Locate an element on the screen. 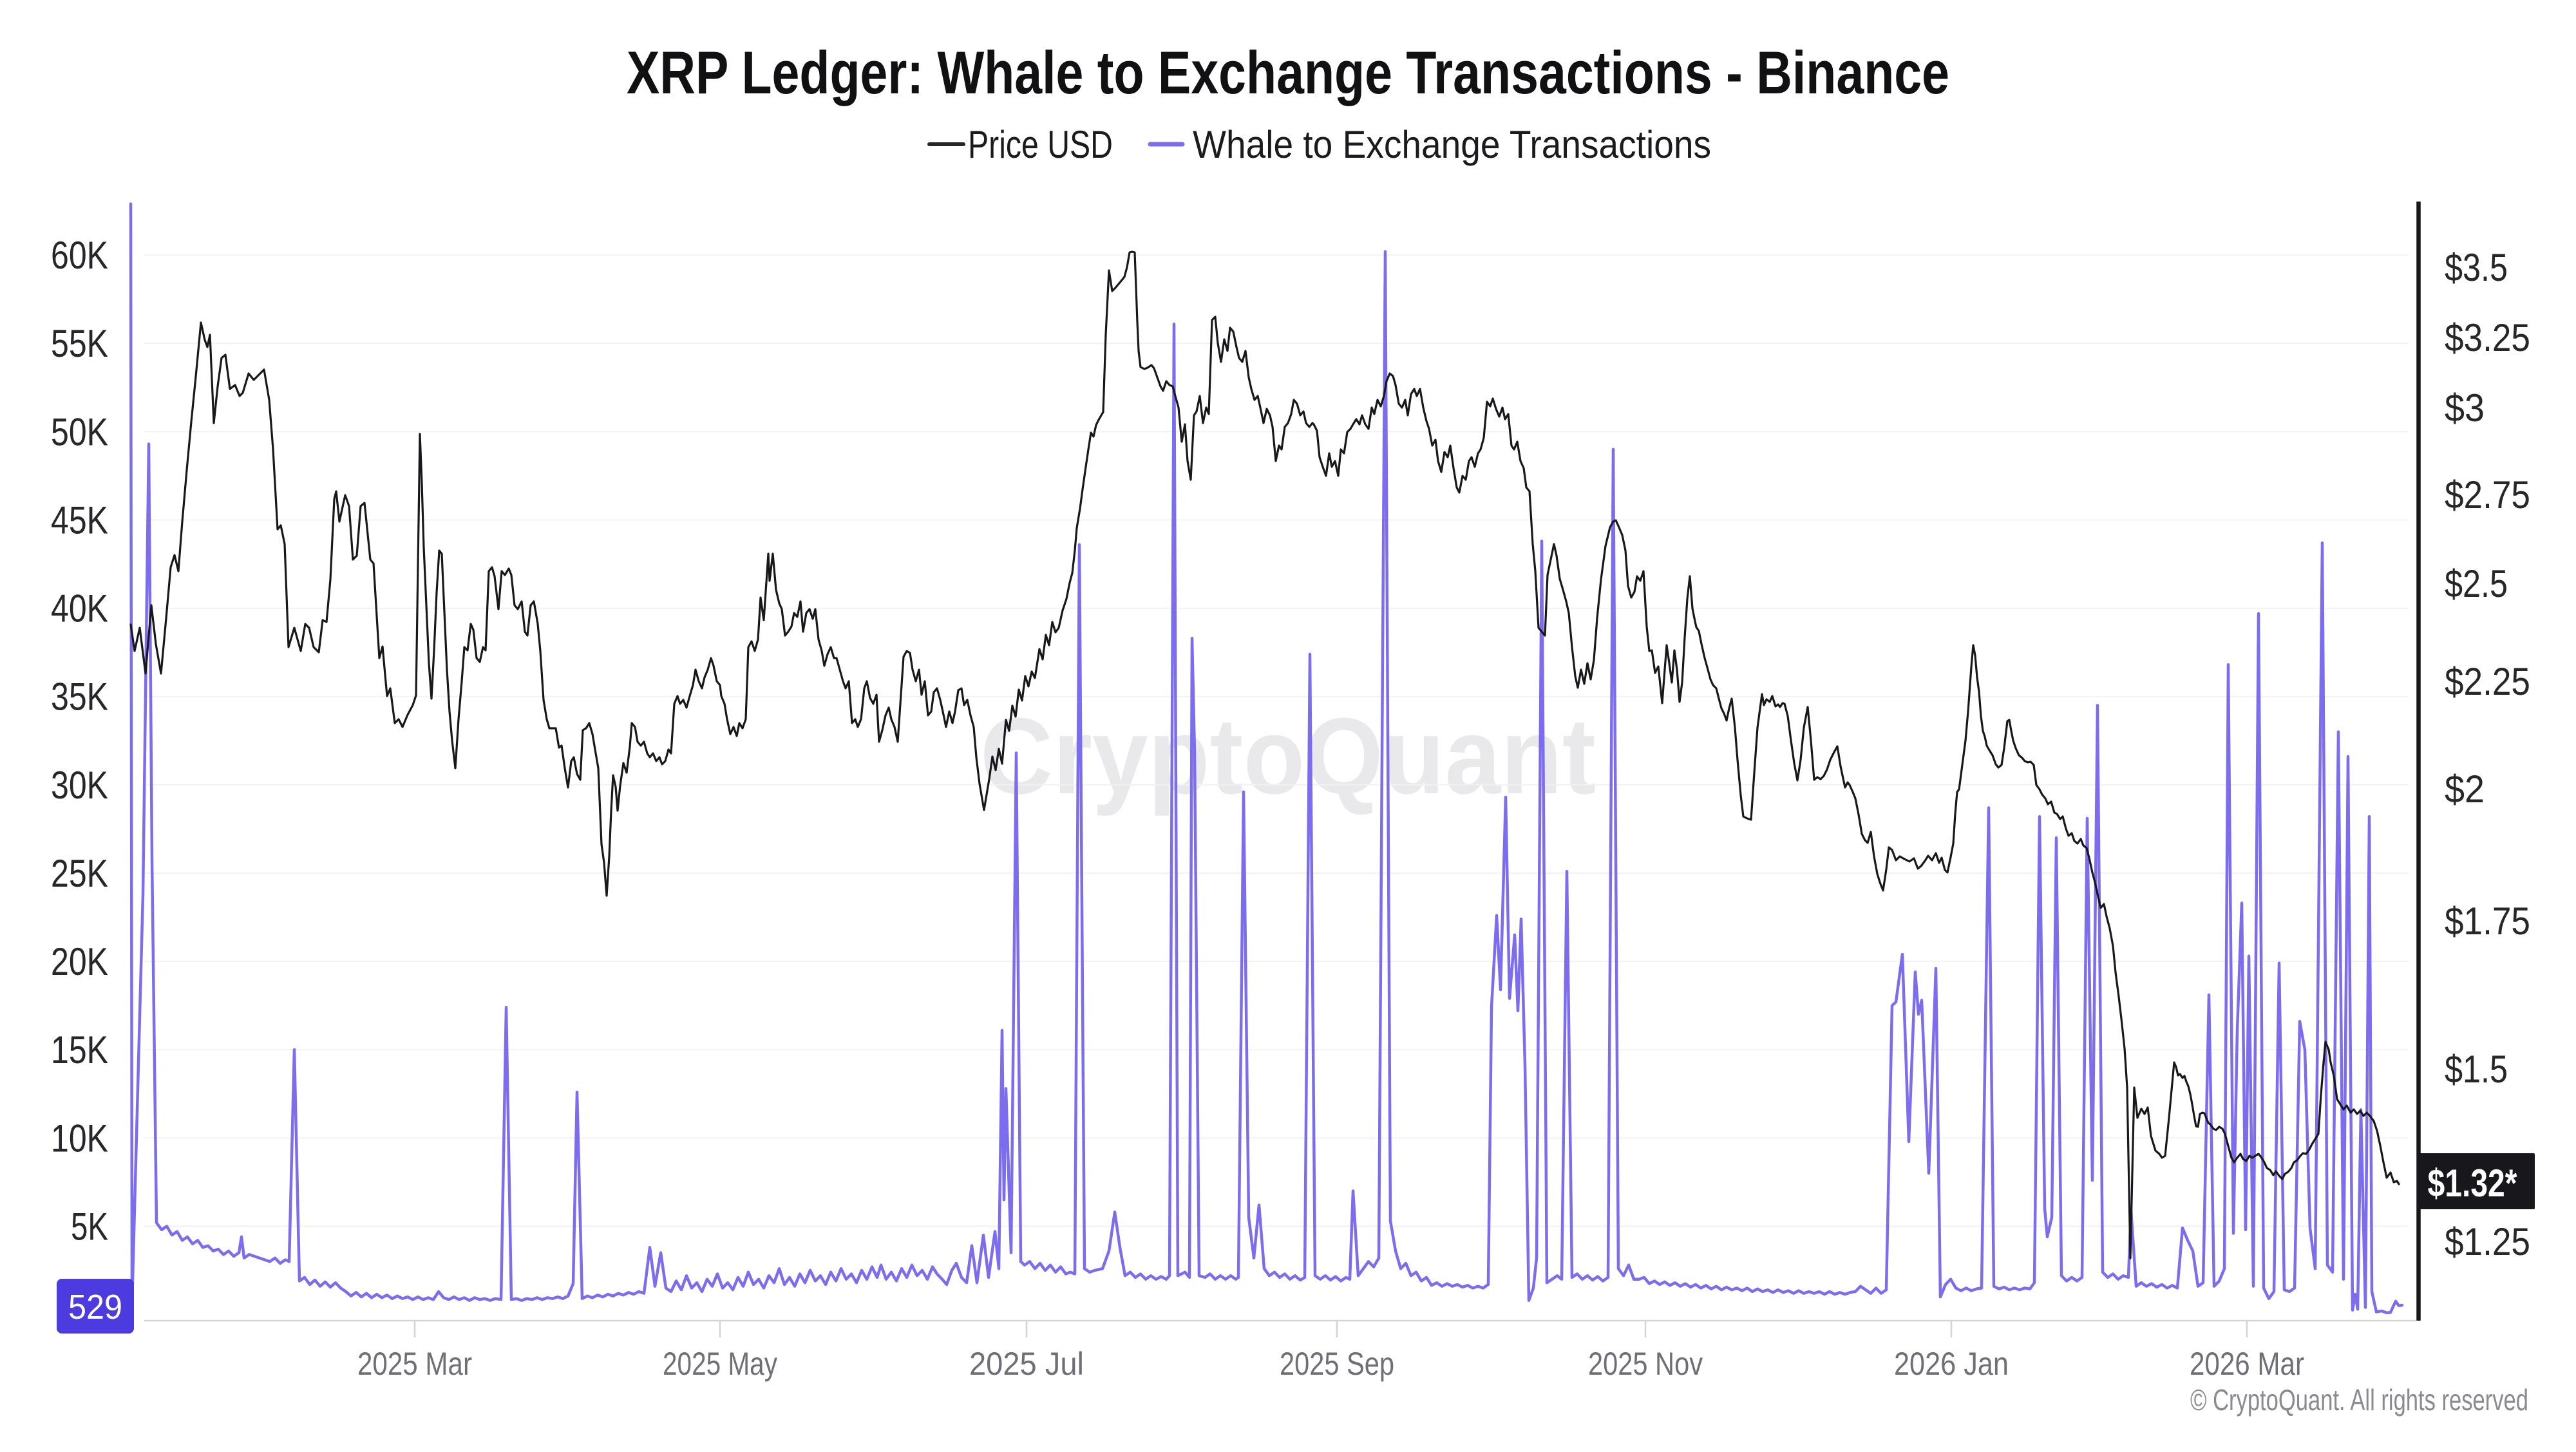 The image size is (2576, 1452). svg-text: 5K is located at coordinates (89, 1226).